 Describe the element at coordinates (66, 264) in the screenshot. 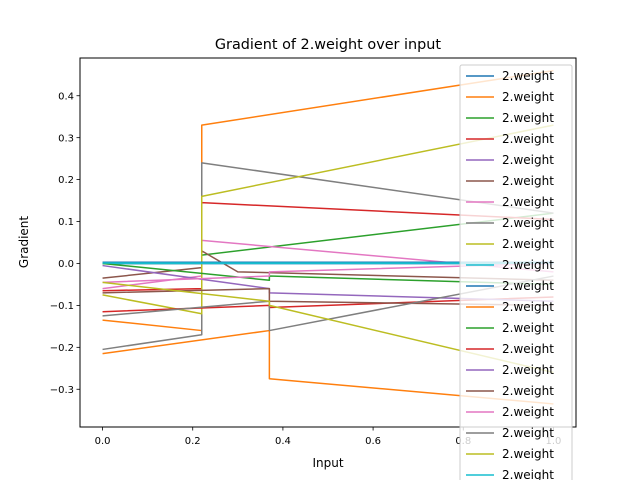

I see `y-tick-label: 0.0` at that location.